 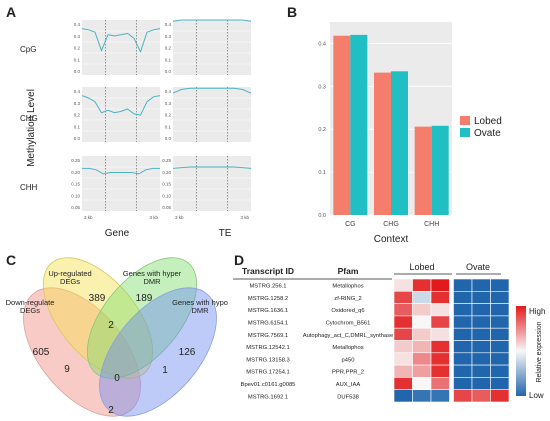 I want to click on heatmap-pfam-domain: PPR,PPR_2, so click(x=348, y=373).